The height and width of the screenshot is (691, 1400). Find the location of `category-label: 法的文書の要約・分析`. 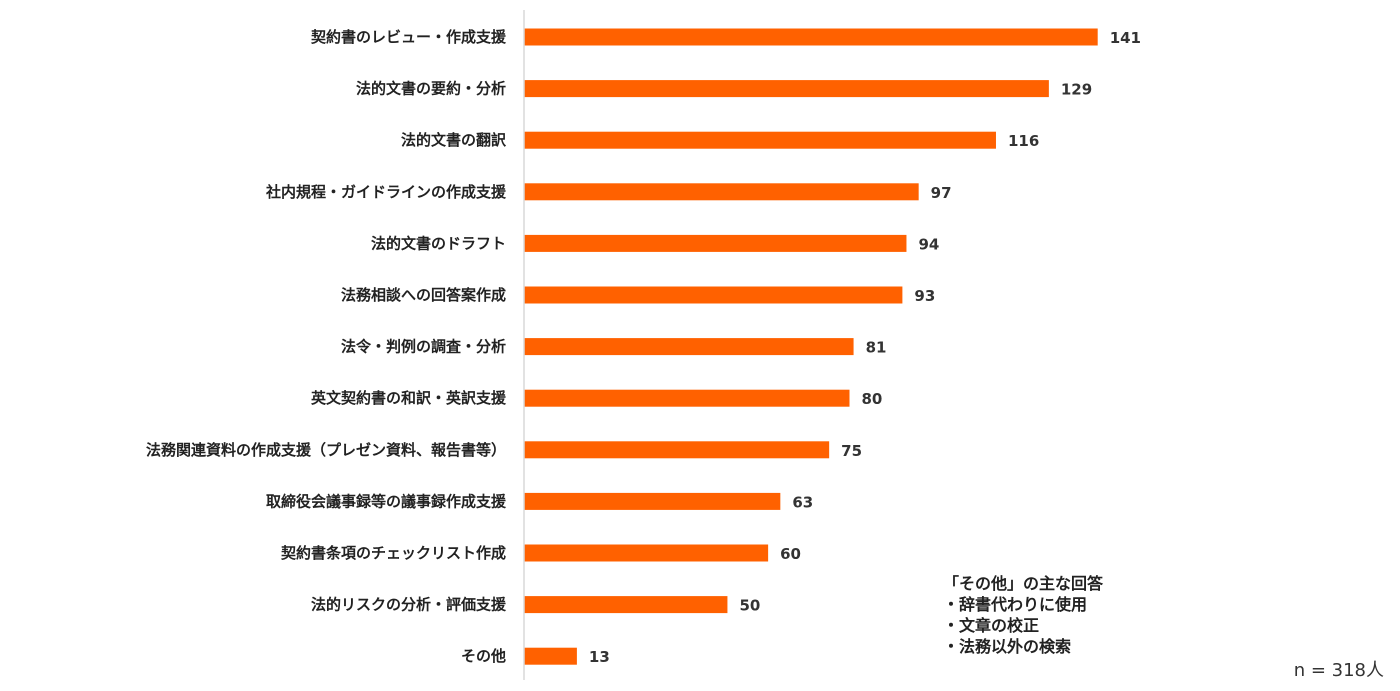

category-label: 法的文書の要約・分析 is located at coordinates (431, 89).